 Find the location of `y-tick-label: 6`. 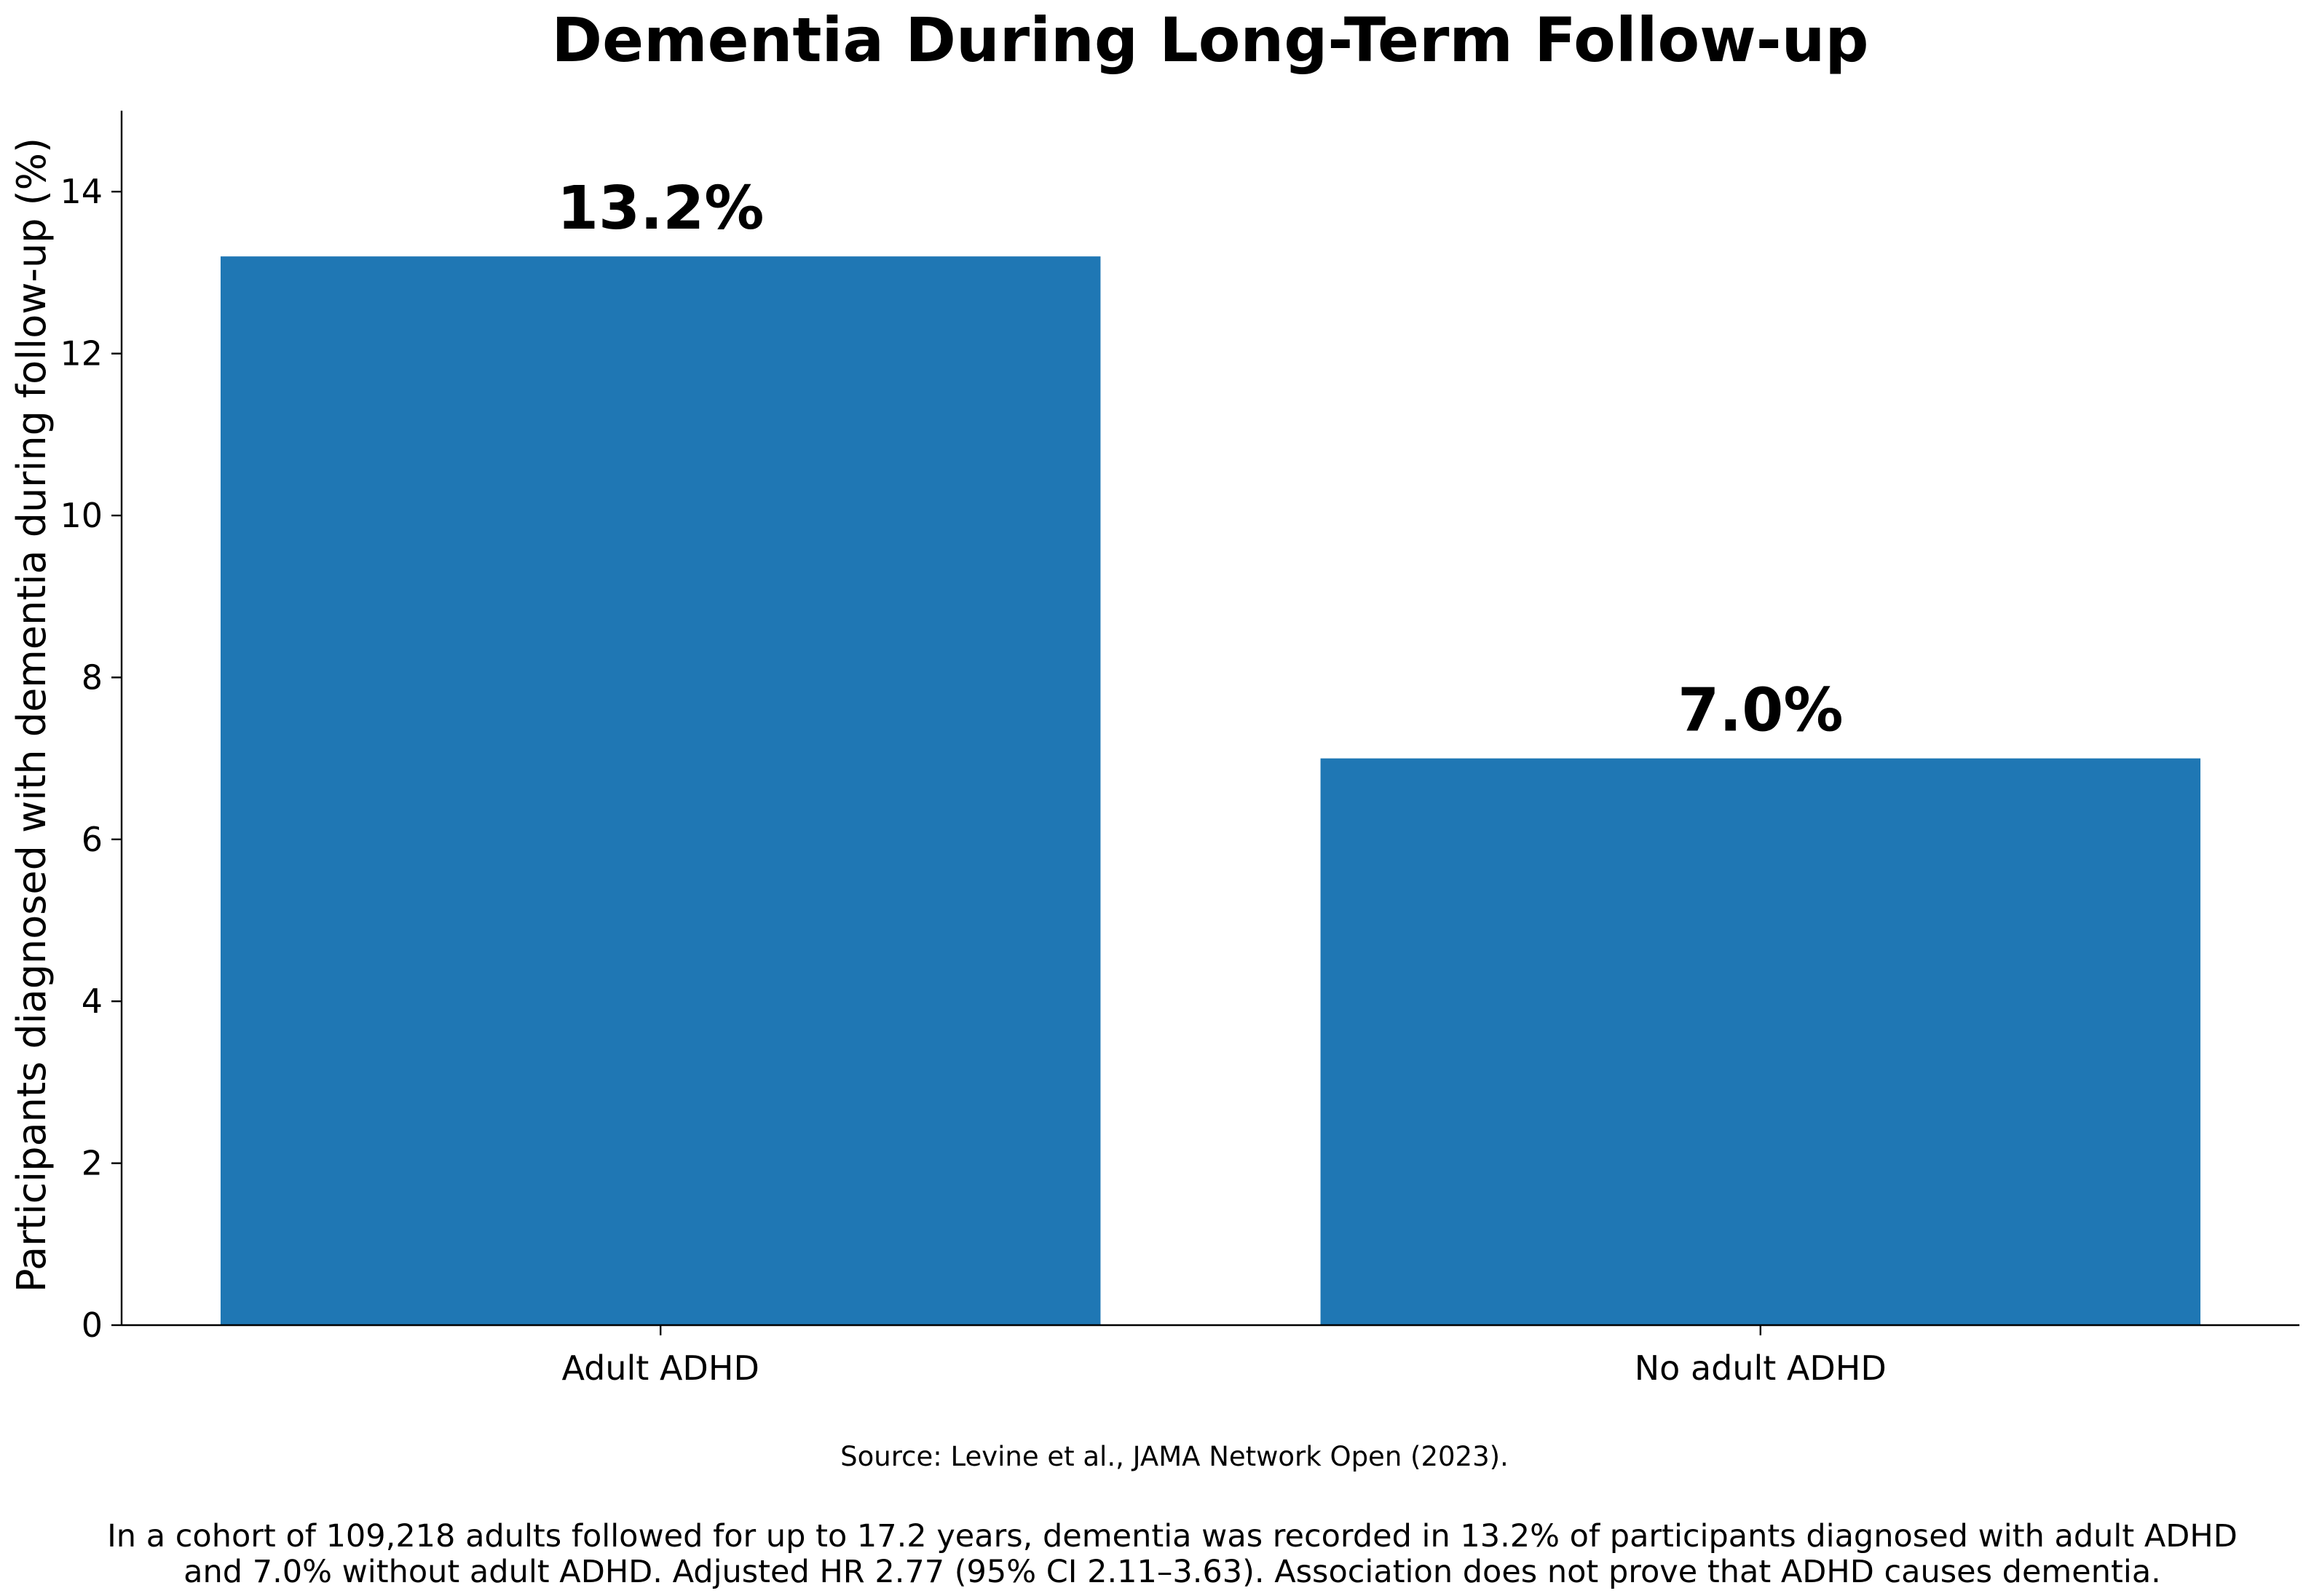

y-tick-label: 6 is located at coordinates (92, 840).